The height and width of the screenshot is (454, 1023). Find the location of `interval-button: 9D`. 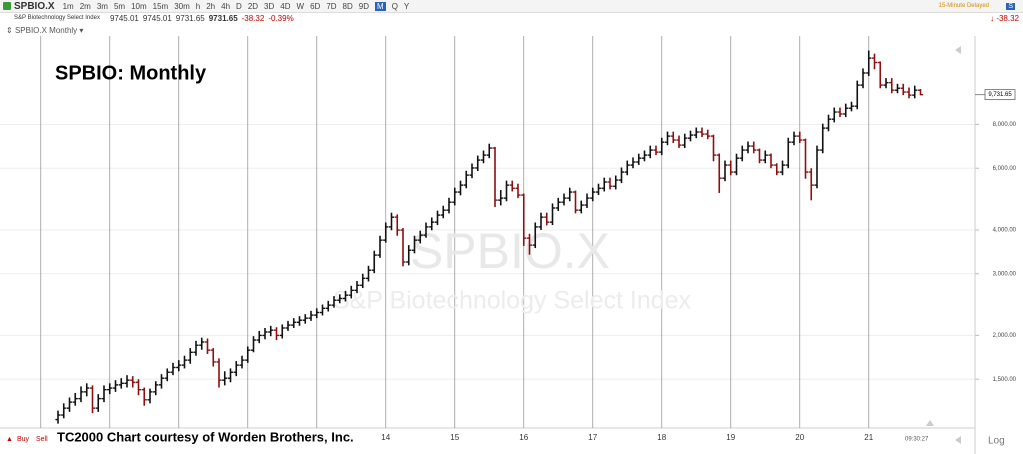

interval-button: 9D is located at coordinates (364, 6).